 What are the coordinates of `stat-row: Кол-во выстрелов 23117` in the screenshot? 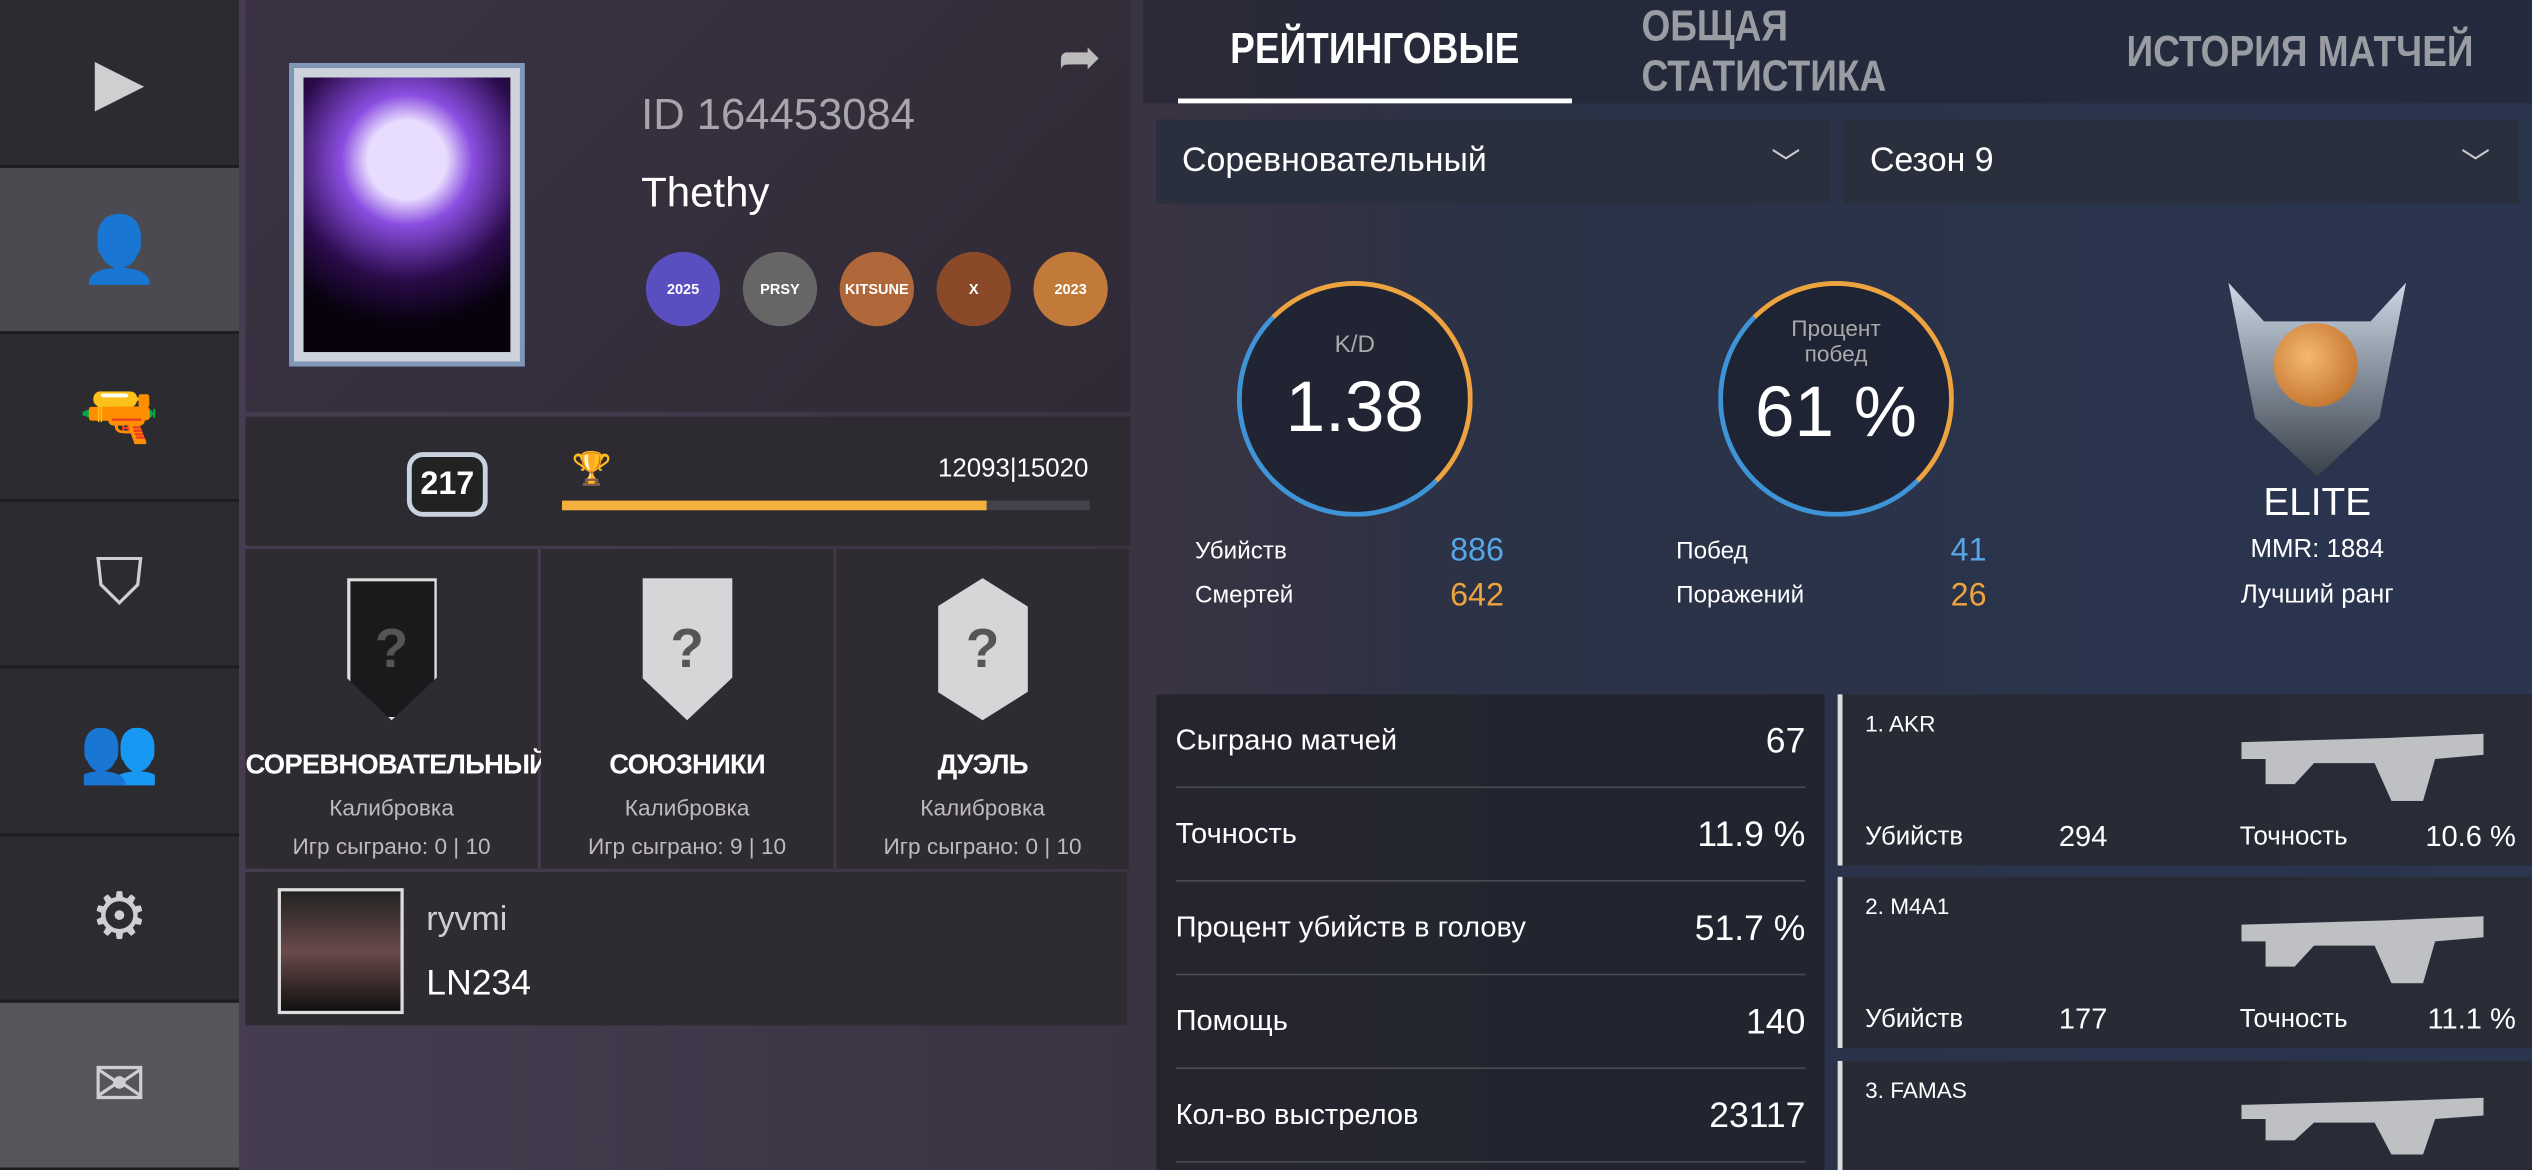 It's located at (1490, 1116).